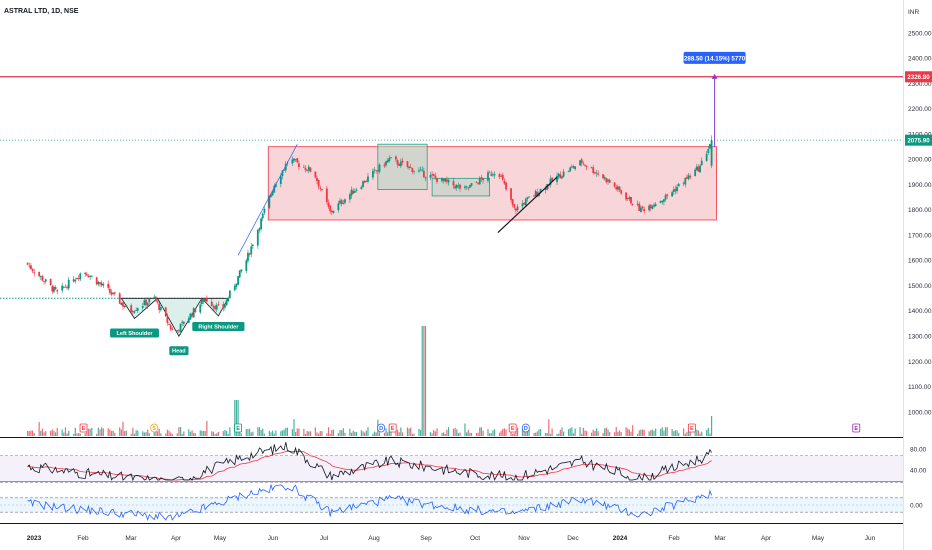  What do you see at coordinates (273, 538) in the screenshot?
I see `x-tick-label: Jun` at bounding box center [273, 538].